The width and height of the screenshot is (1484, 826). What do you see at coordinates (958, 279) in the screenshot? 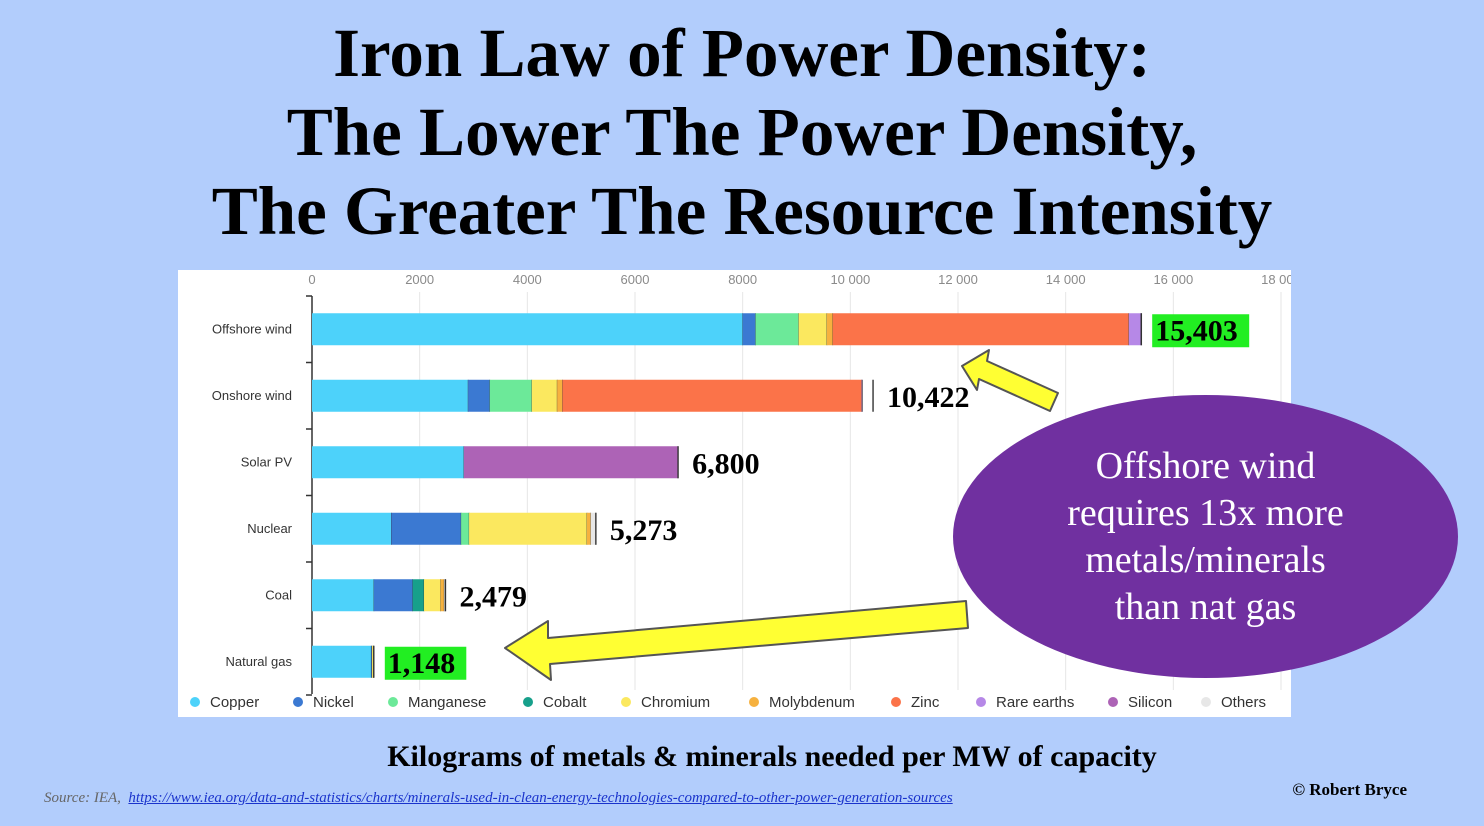
I see `x-tick-label: 12 000` at bounding box center [958, 279].